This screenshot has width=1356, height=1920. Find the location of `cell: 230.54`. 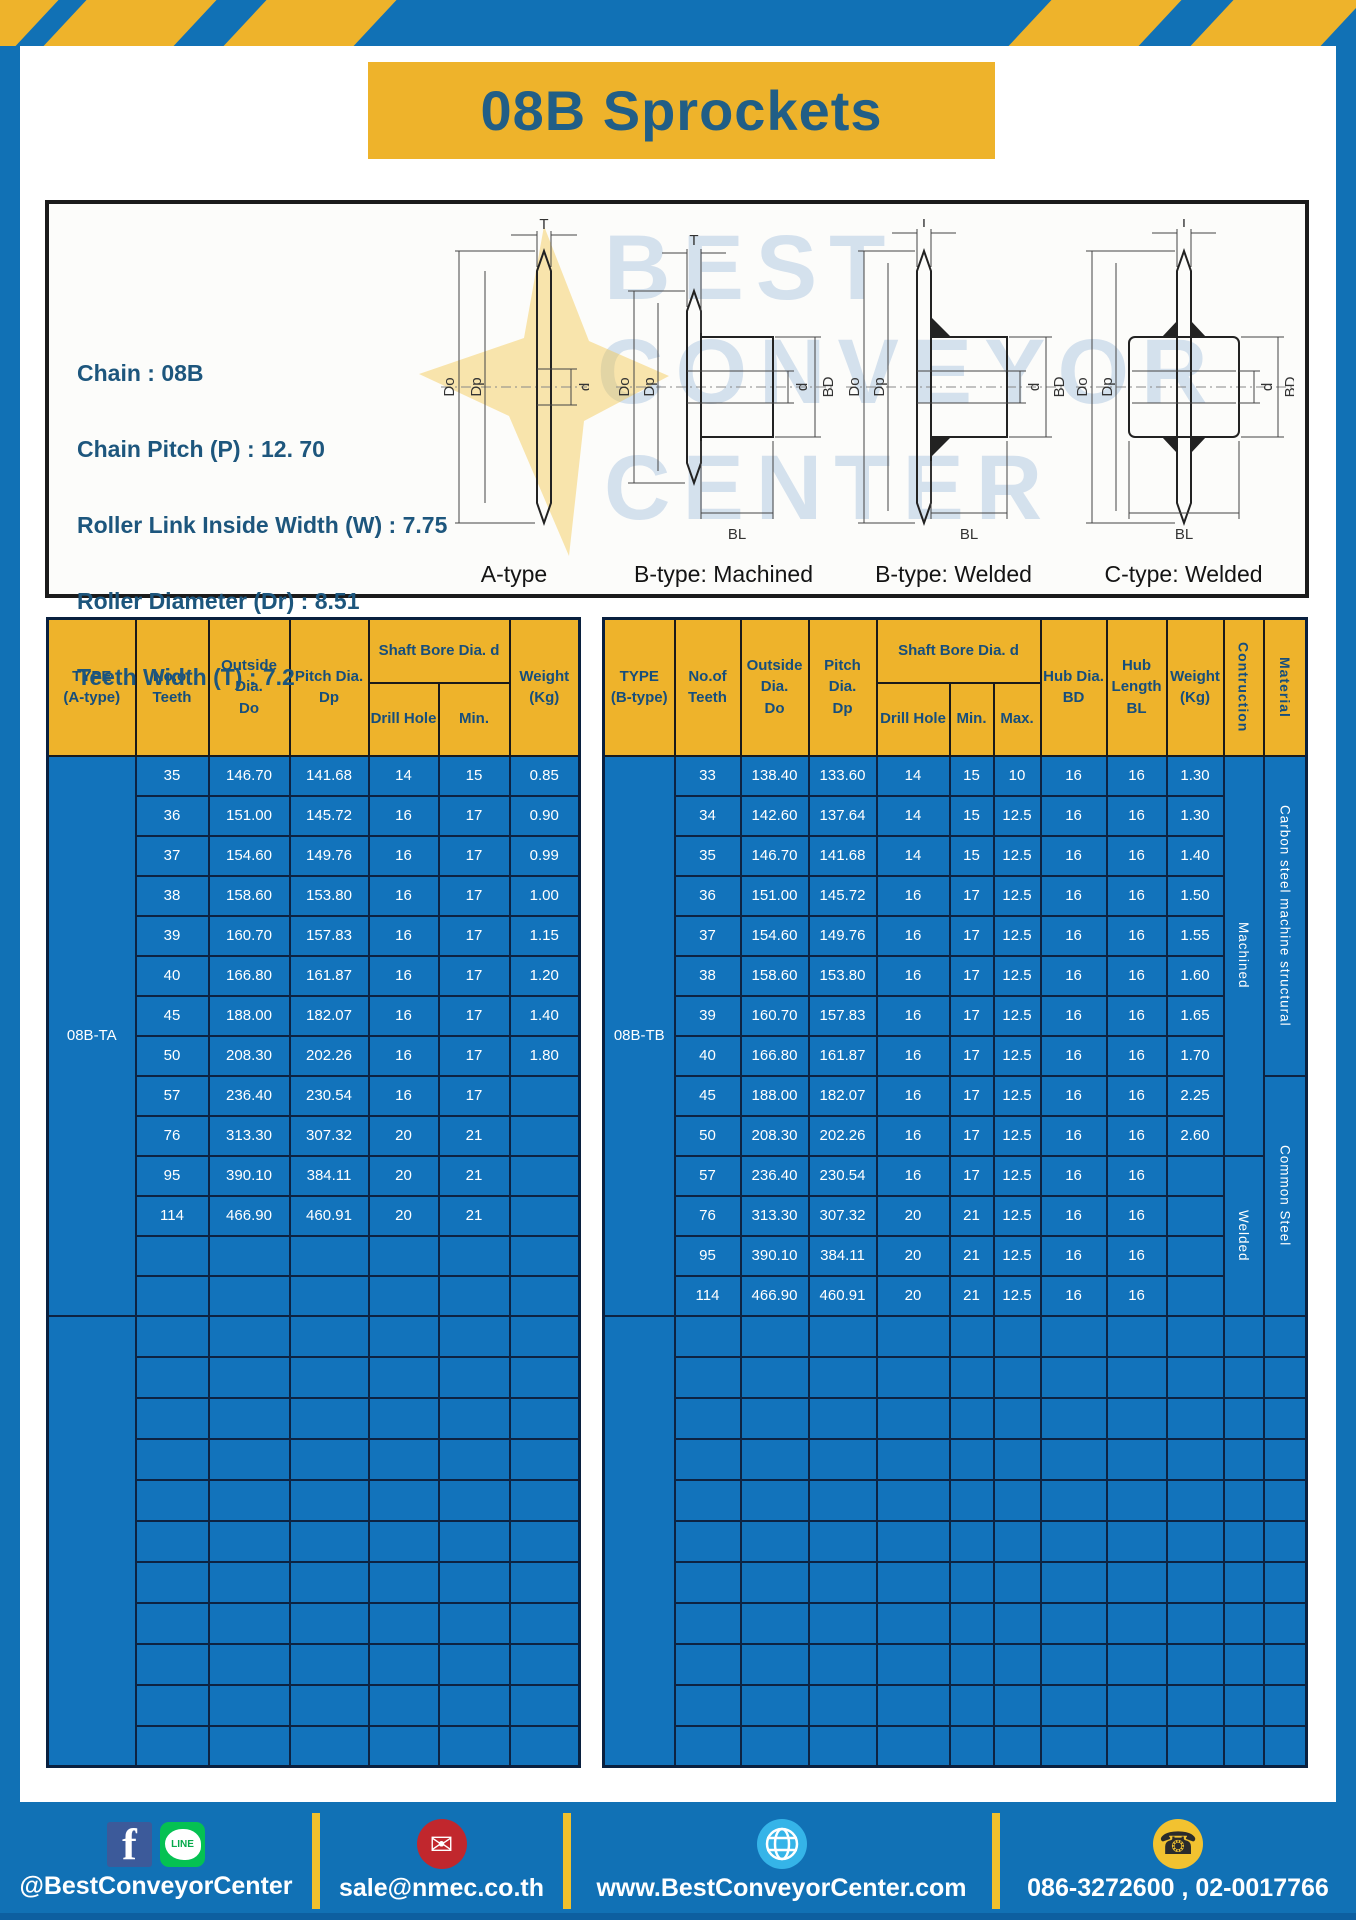

cell: 230.54 is located at coordinates (842, 1175).